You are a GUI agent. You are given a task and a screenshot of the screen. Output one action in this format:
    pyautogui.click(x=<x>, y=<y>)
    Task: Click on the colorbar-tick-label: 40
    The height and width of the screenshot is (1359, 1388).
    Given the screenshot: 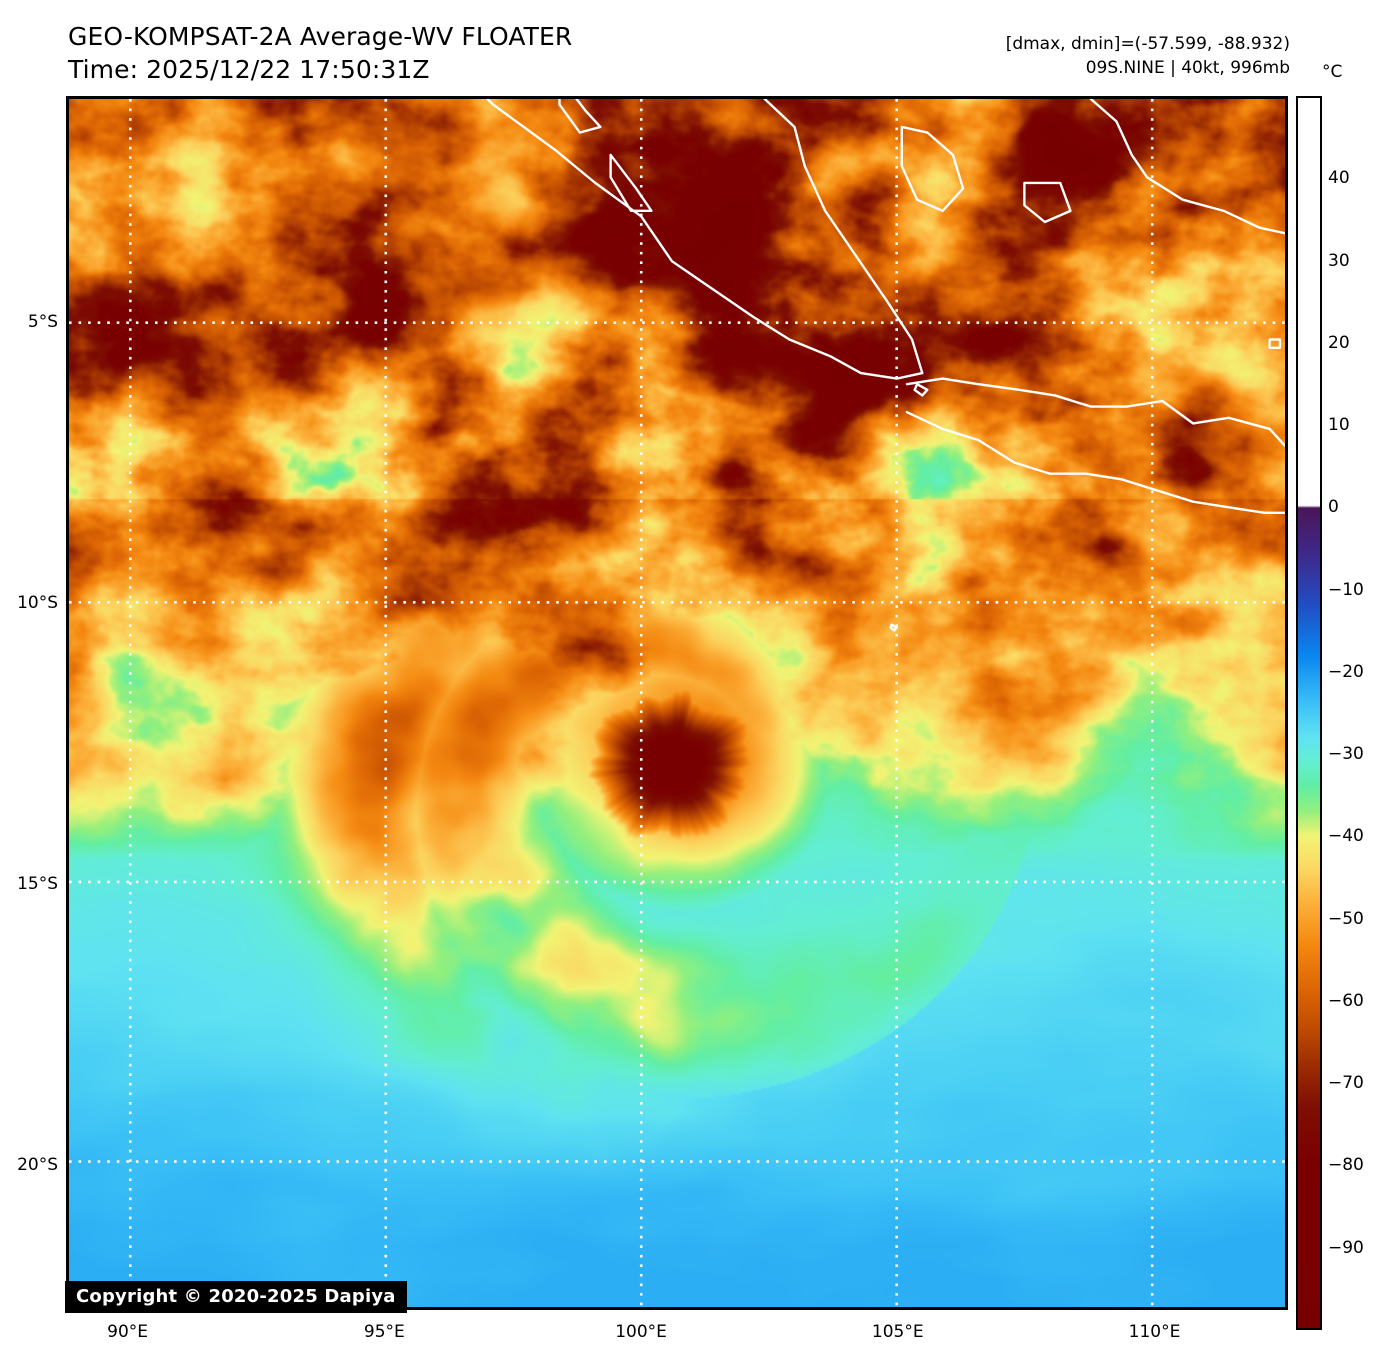 What is the action you would take?
    pyautogui.click(x=1339, y=178)
    